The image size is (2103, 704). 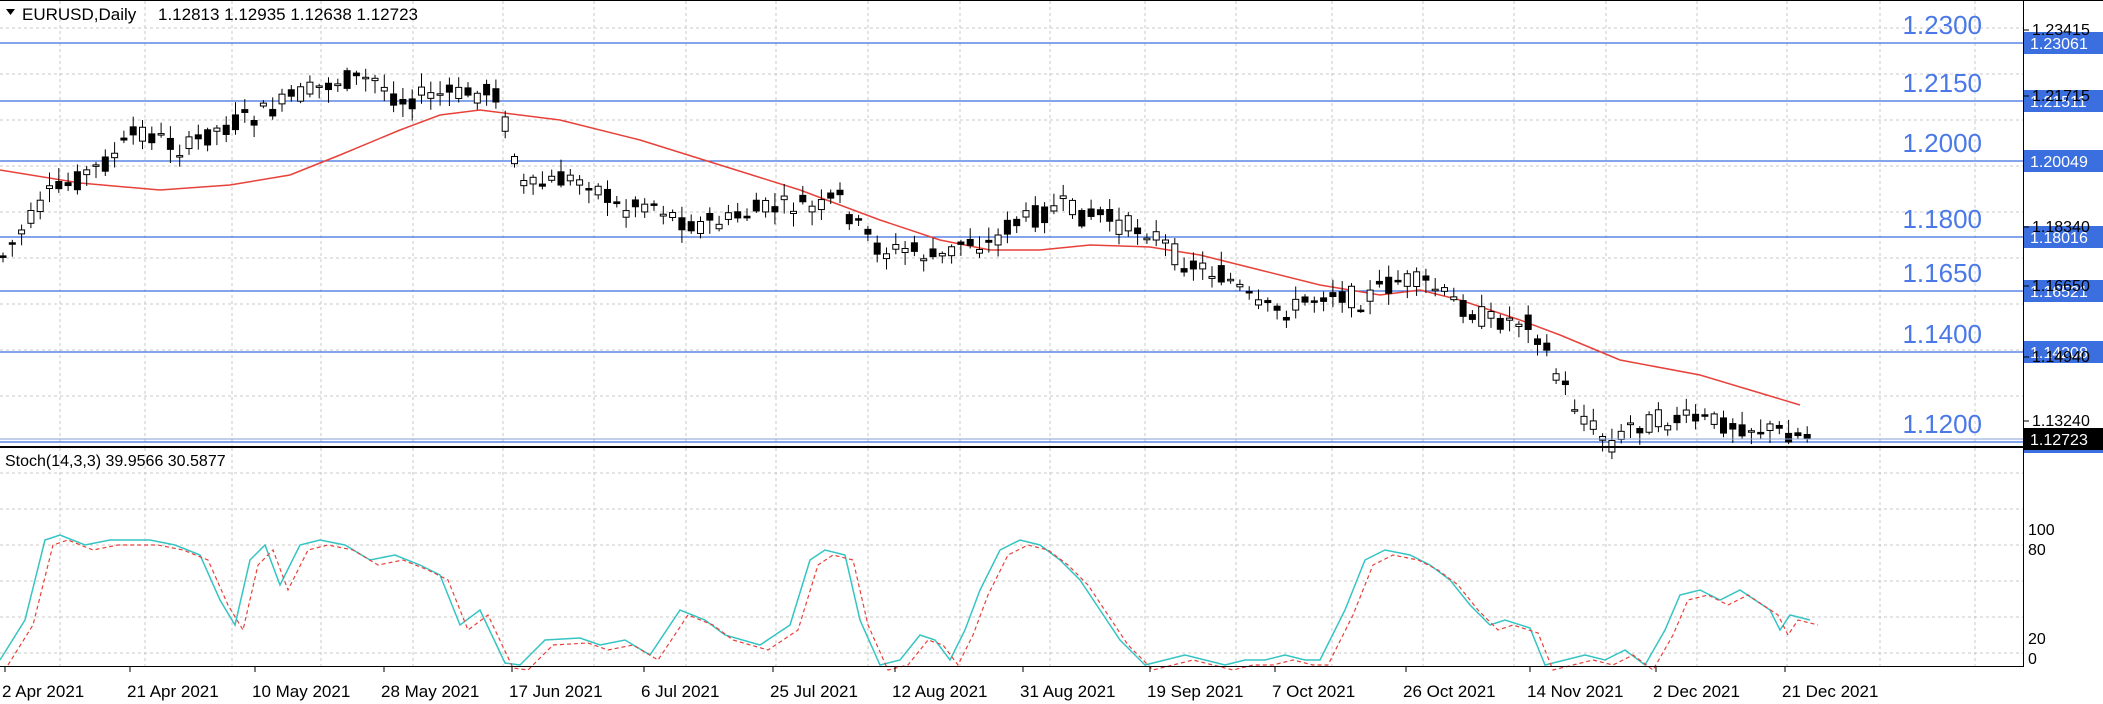 I want to click on level-big-label: 1.1200, so click(x=1942, y=424).